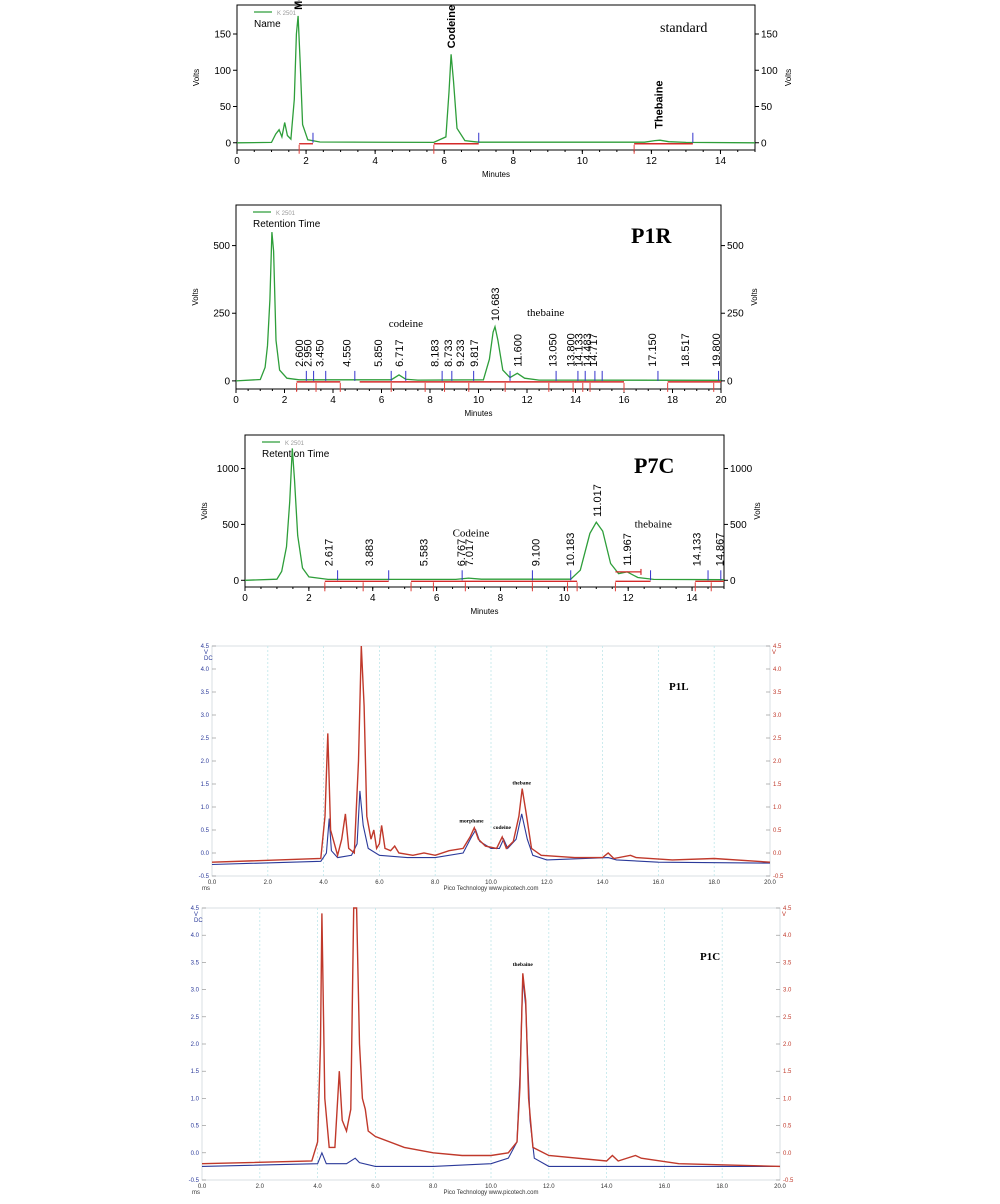  What do you see at coordinates (375, 1187) in the screenshot?
I see `x-tick-label: 6.0` at bounding box center [375, 1187].